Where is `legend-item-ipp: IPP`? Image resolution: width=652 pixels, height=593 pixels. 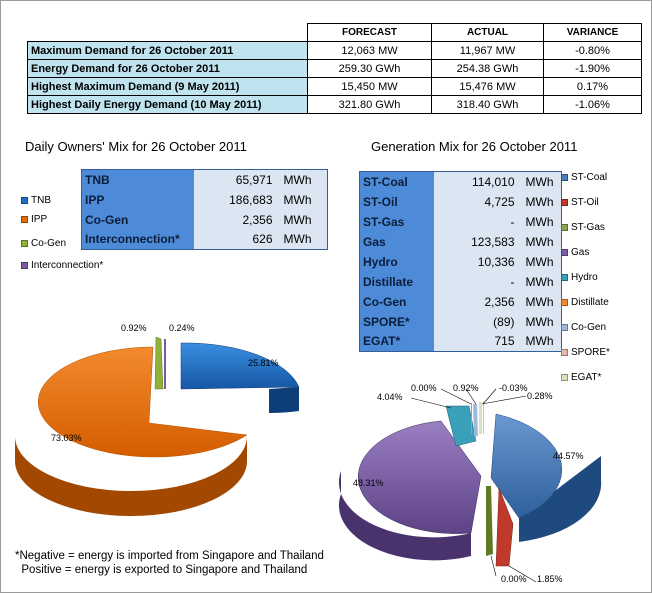
legend-item-ipp: IPP is located at coordinates (34, 219).